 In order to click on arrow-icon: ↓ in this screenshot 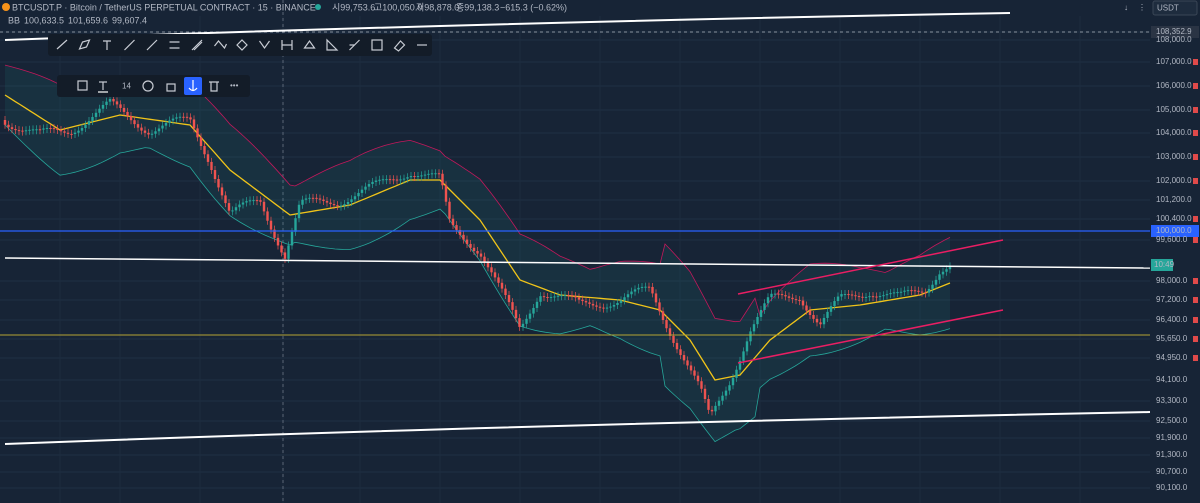, I will do `click(1126, 7)`.